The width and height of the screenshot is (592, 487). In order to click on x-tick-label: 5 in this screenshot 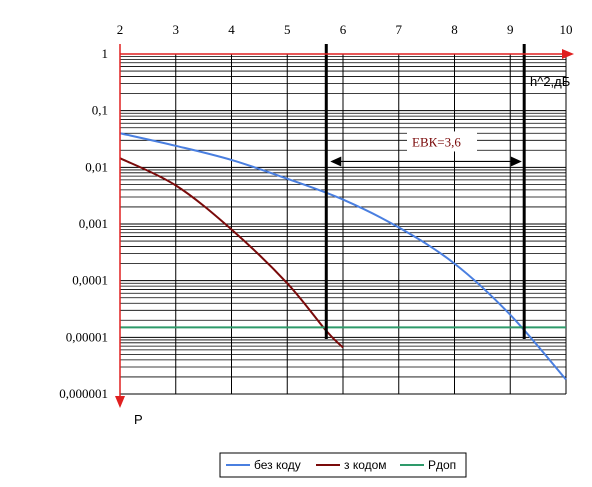, I will do `click(287, 29)`.